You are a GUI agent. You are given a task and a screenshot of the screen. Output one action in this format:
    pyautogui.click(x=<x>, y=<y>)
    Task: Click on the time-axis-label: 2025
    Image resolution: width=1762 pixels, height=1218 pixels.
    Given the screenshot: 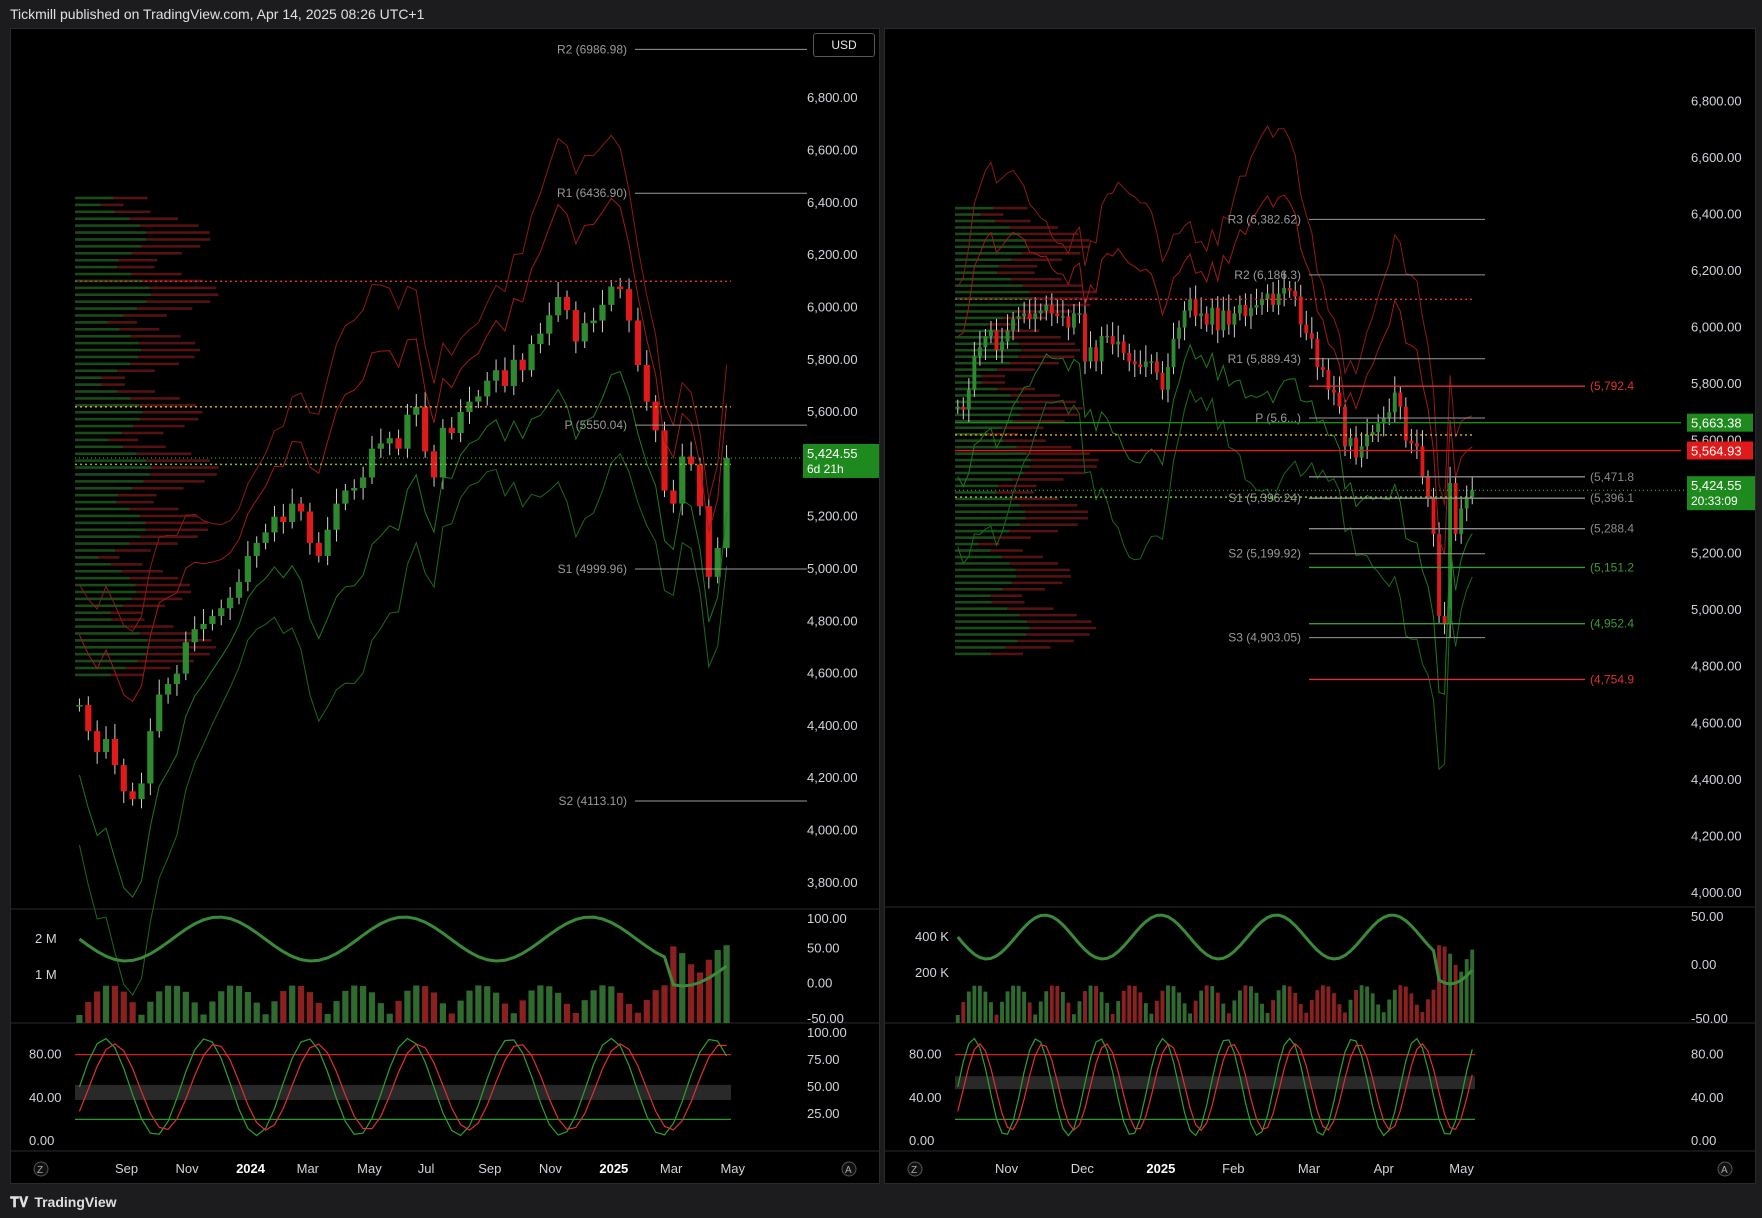 What is the action you would take?
    pyautogui.click(x=1160, y=1168)
    